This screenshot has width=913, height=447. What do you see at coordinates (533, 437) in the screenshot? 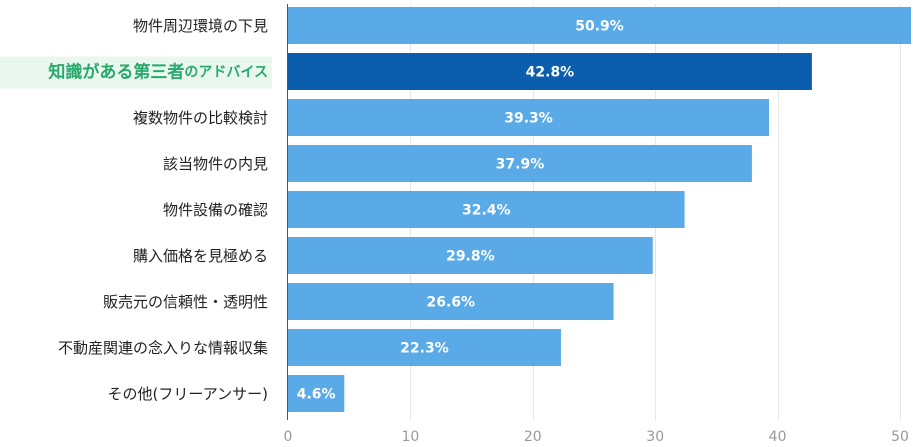
I see `x-tick-label: 20` at bounding box center [533, 437].